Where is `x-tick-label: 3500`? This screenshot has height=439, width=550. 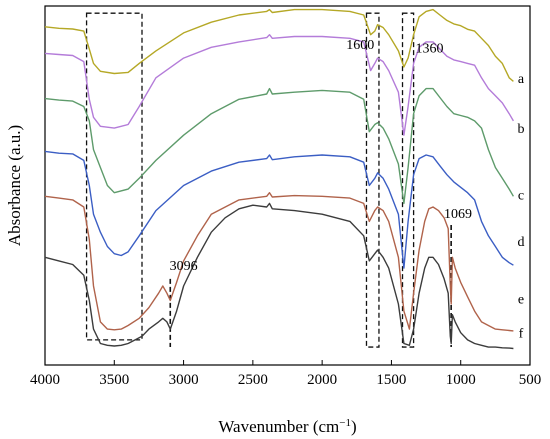
x-tick-label: 3500 is located at coordinates (114, 380).